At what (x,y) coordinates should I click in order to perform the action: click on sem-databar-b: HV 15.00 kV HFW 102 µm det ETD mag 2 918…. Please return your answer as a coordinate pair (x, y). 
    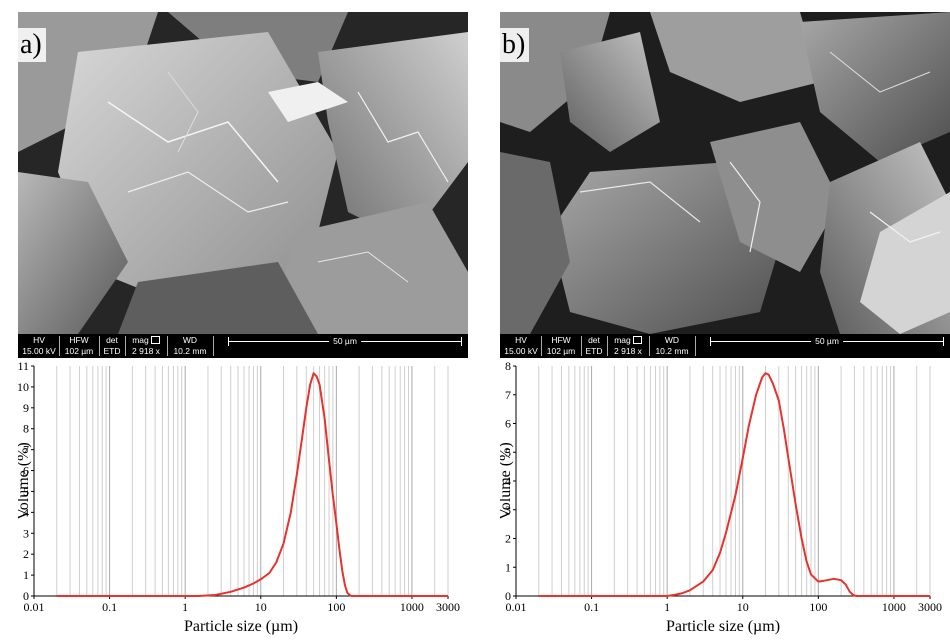
    Looking at the image, I should click on (725, 346).